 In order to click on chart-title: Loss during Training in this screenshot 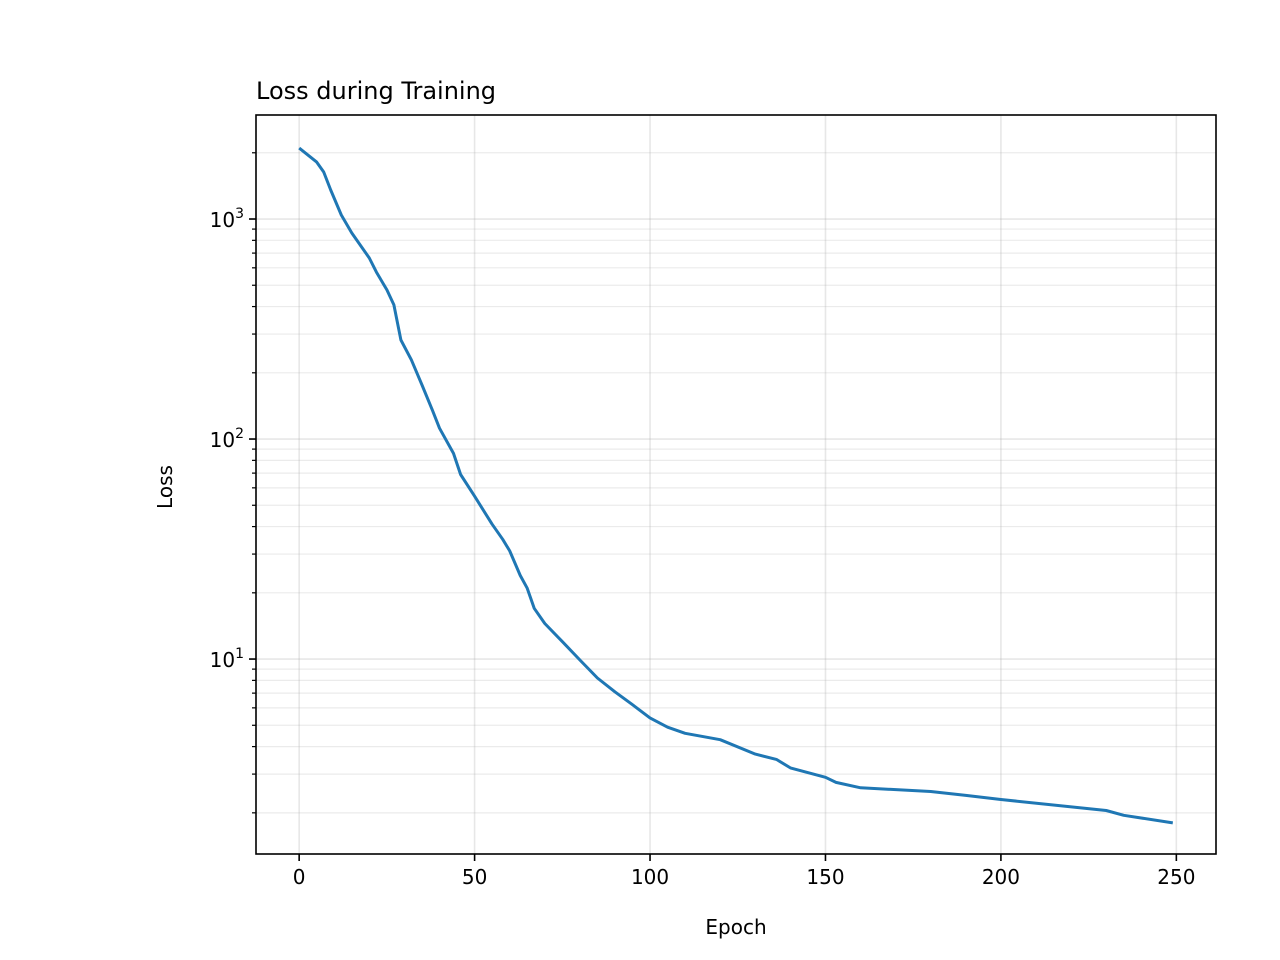, I will do `click(376, 91)`.